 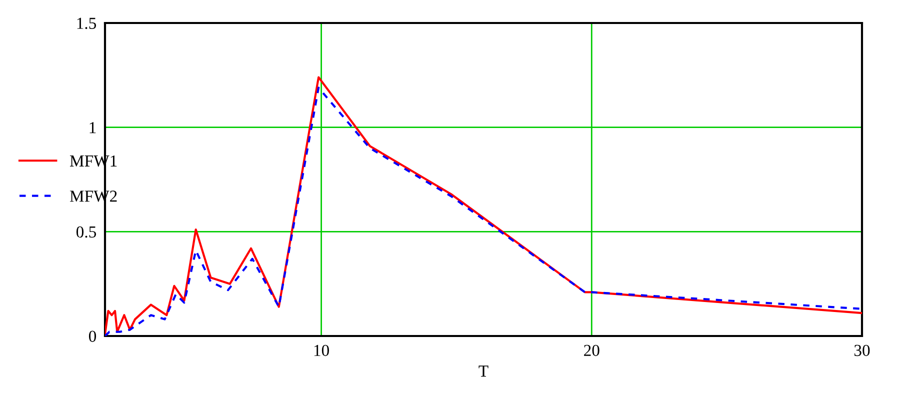 What do you see at coordinates (93, 128) in the screenshot?
I see `y-tick-label: 1` at bounding box center [93, 128].